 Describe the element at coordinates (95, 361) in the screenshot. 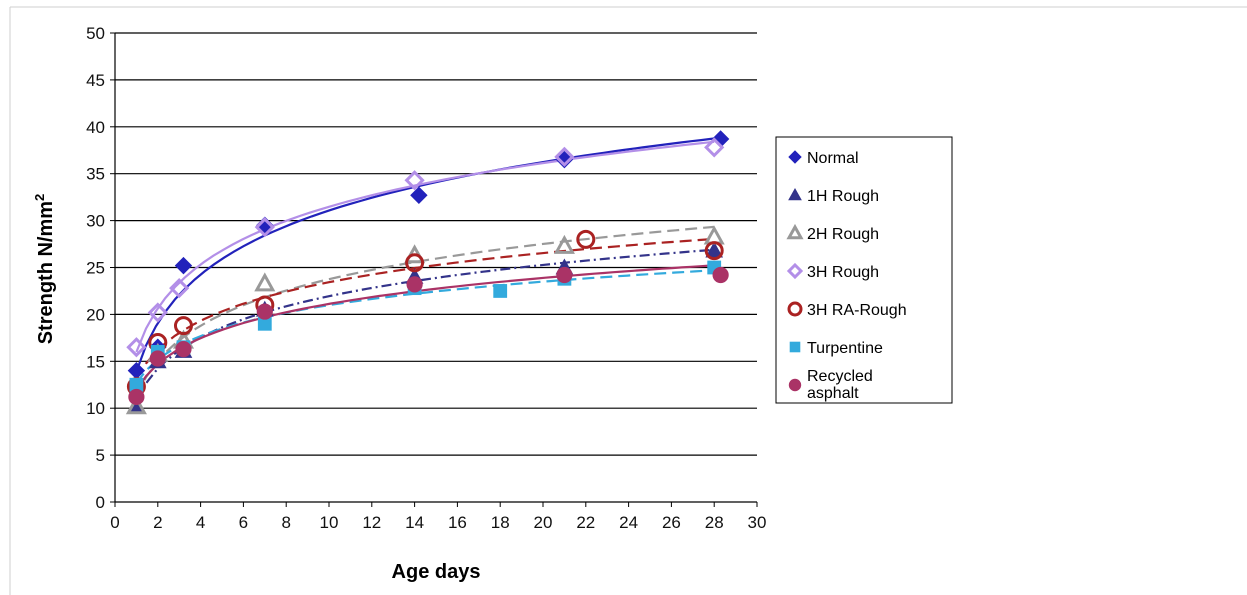

I see `y-tick-label: 15` at that location.